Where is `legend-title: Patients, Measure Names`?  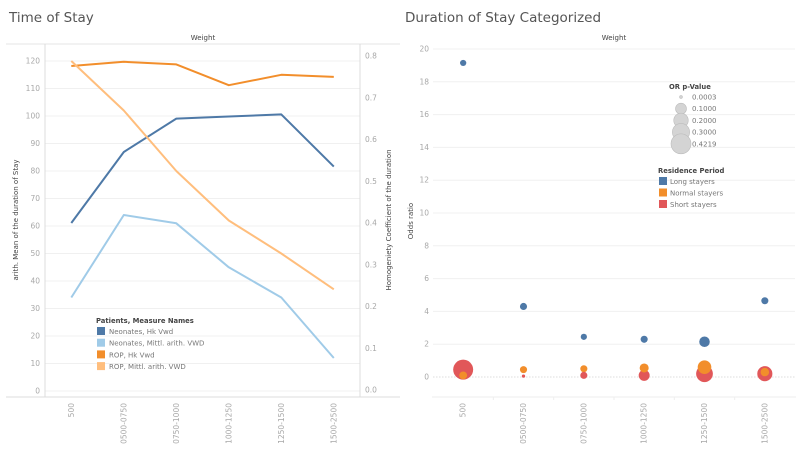 legend-title: Patients, Measure Names is located at coordinates (145, 321).